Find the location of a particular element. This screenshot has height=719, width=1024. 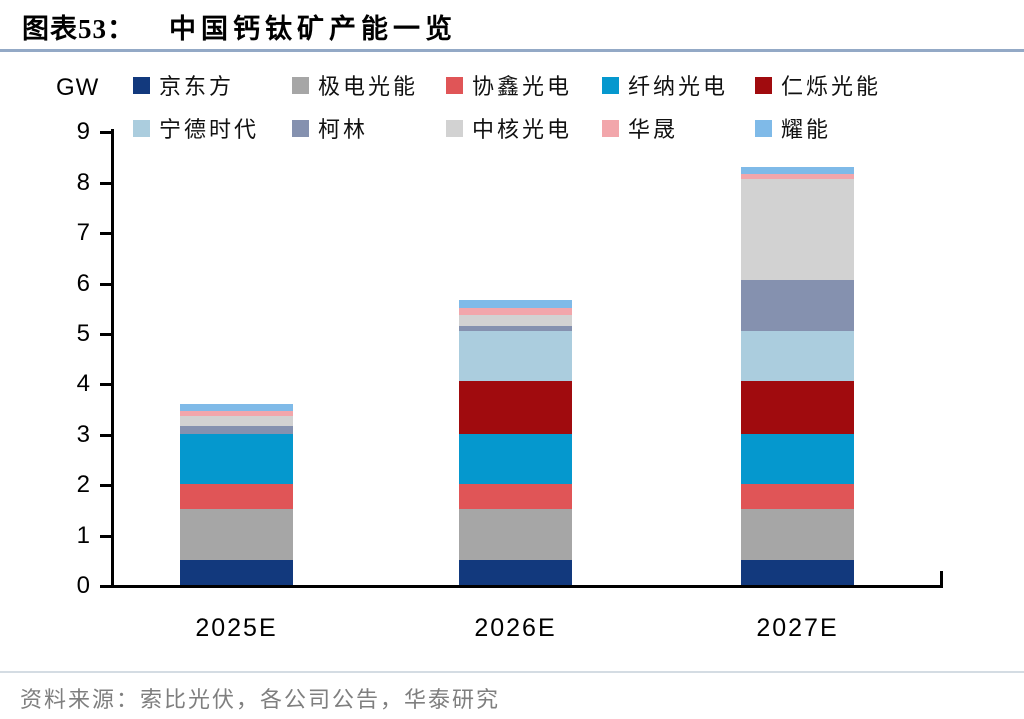

x-axis-end-tick is located at coordinates (941, 579).